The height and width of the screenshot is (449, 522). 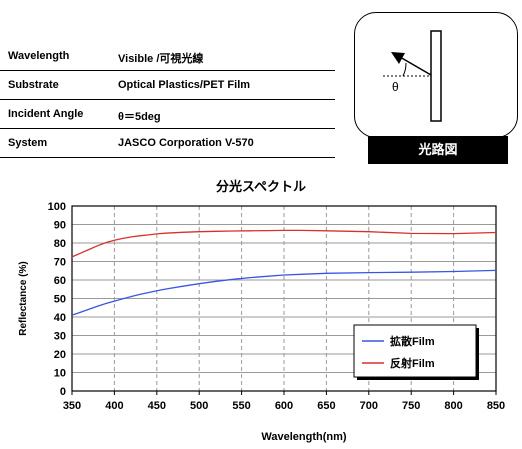 I want to click on x-tick-label: 400, so click(x=114, y=406).